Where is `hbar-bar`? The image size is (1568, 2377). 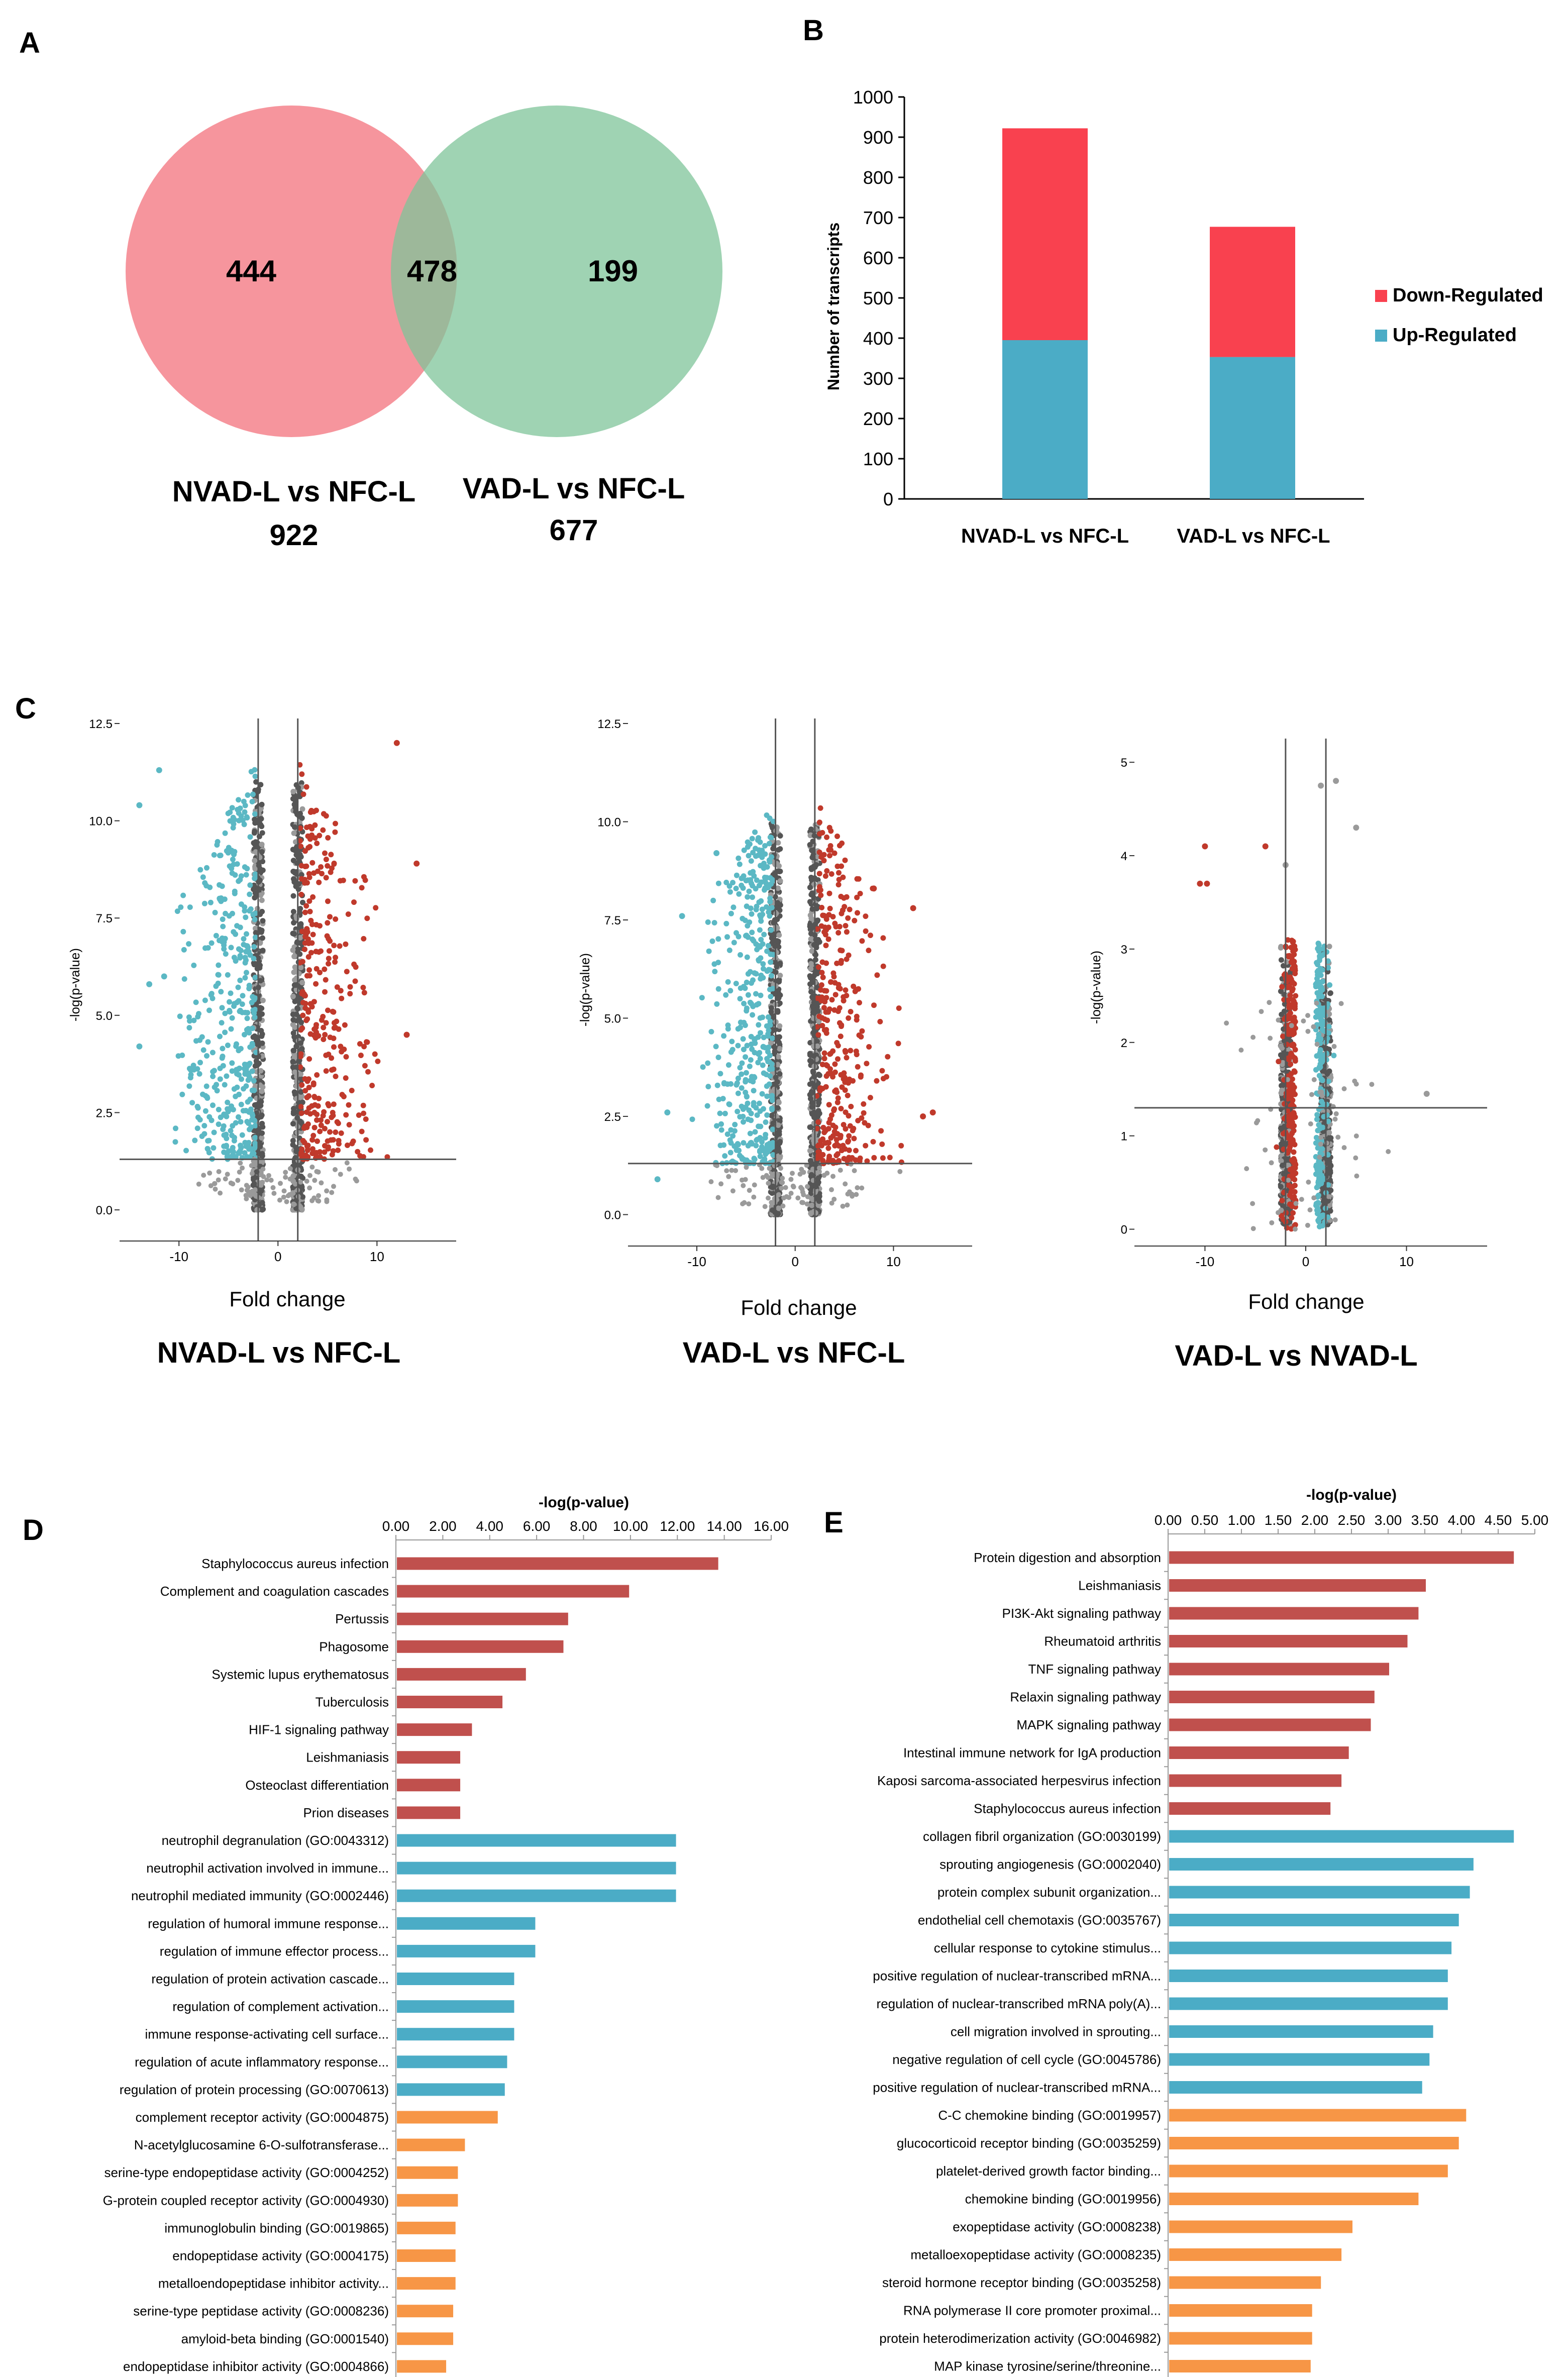
hbar-bar is located at coordinates (536, 1895).